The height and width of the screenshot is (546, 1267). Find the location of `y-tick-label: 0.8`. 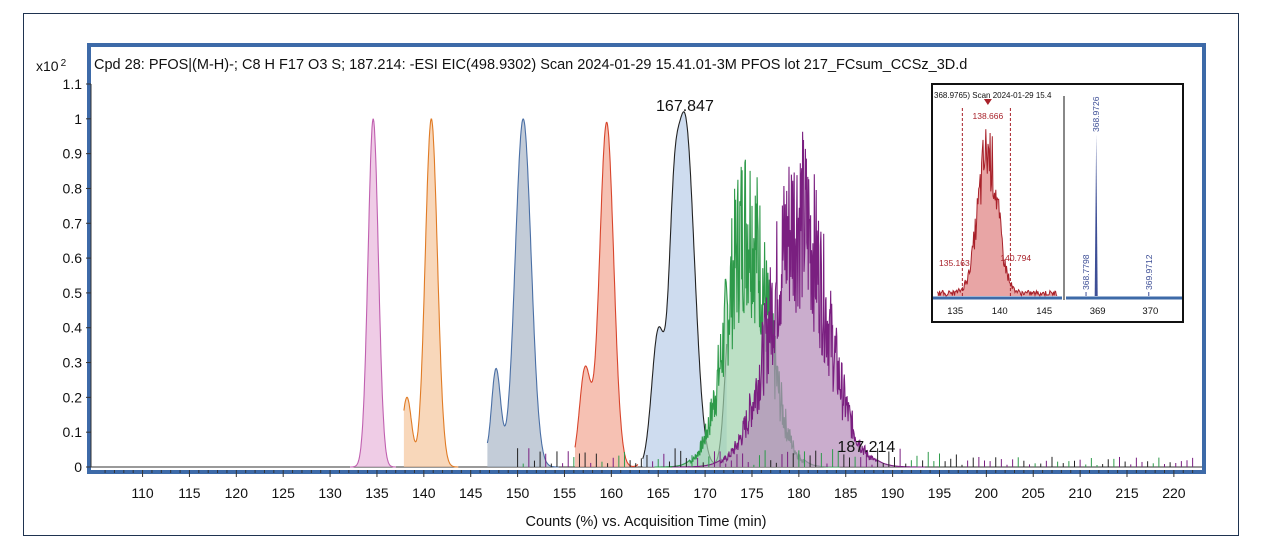

y-tick-label: 0.8 is located at coordinates (73, 188).